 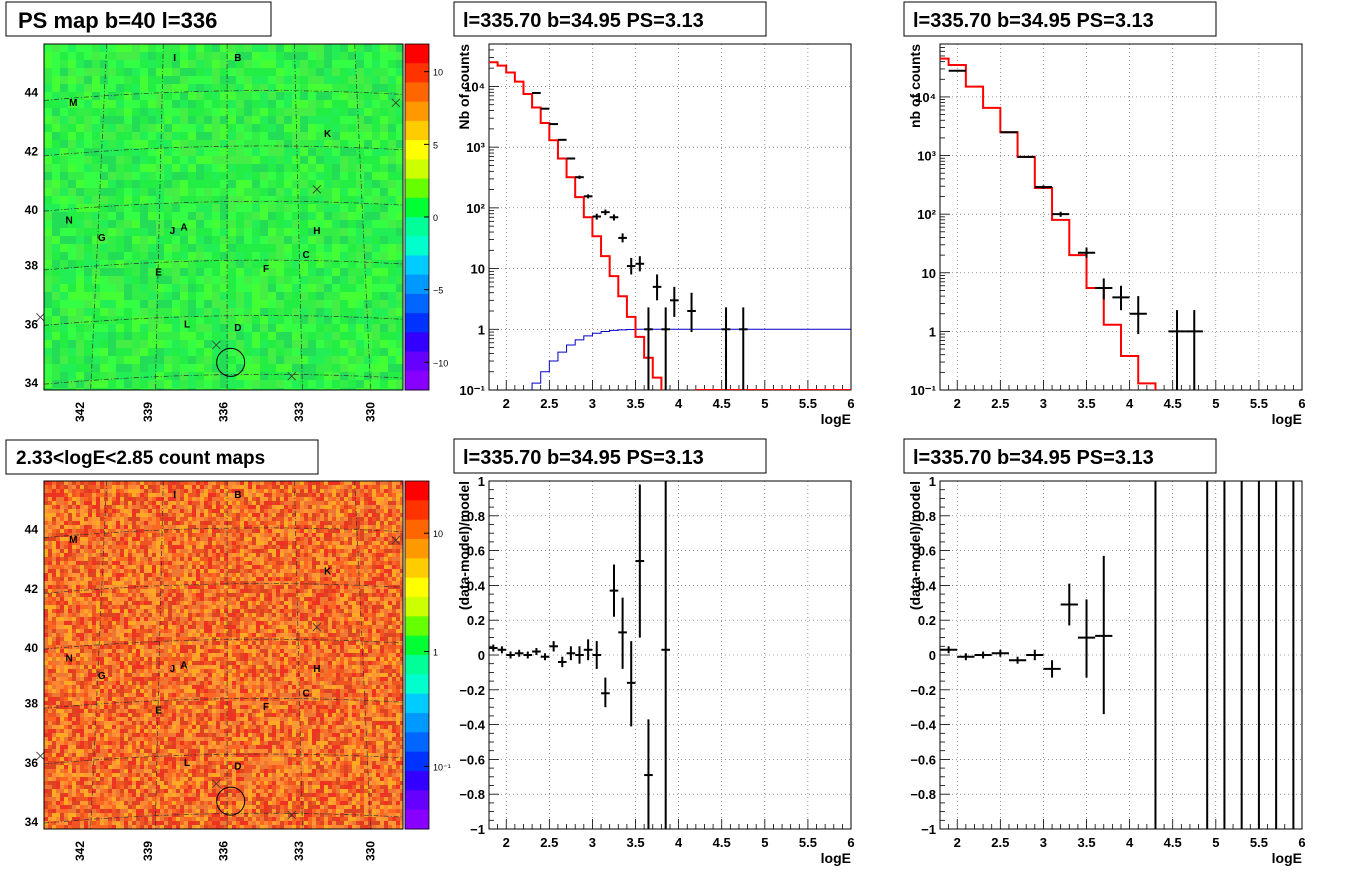 I want to click on lat-tick-label: 38, so click(x=32, y=265).